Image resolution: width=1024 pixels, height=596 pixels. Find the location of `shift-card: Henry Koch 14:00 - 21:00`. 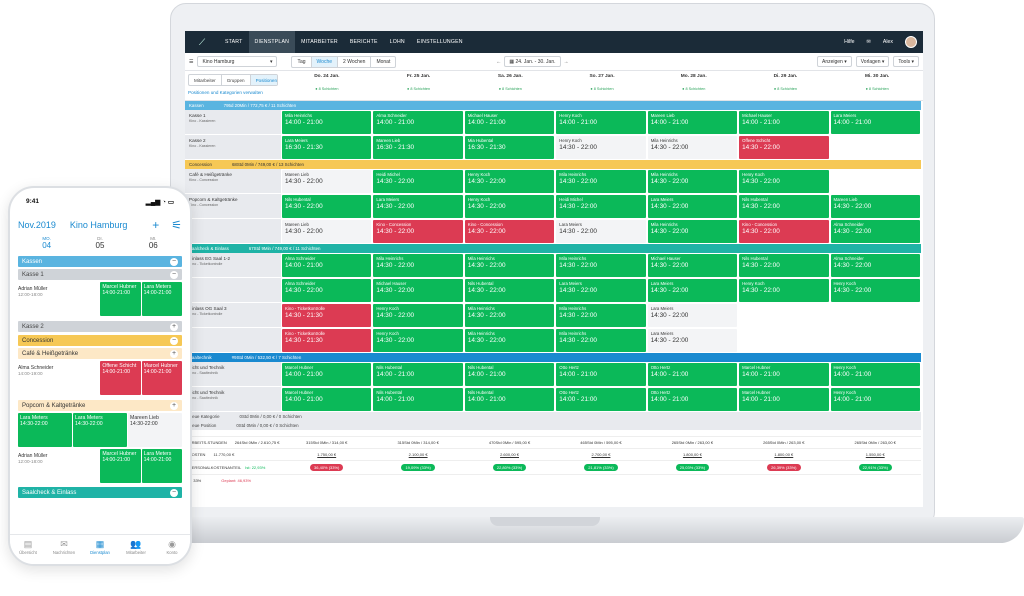

shift-card: Henry Koch 14:00 - 21:00 is located at coordinates (875, 399).